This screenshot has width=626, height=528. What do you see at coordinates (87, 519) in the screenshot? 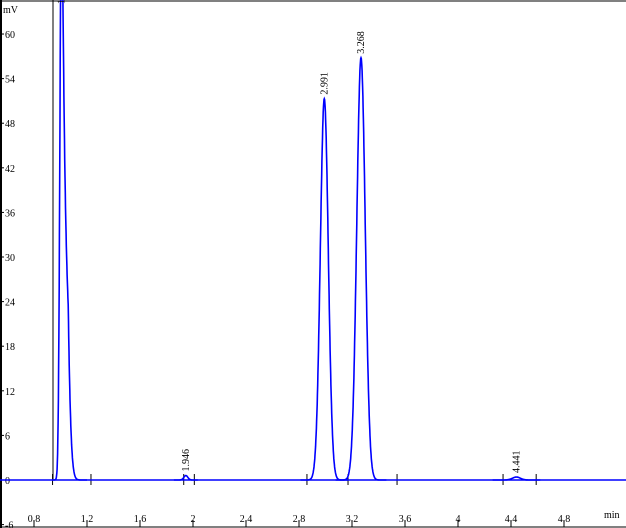
I see `x-tick-label: 1.2` at bounding box center [87, 519].